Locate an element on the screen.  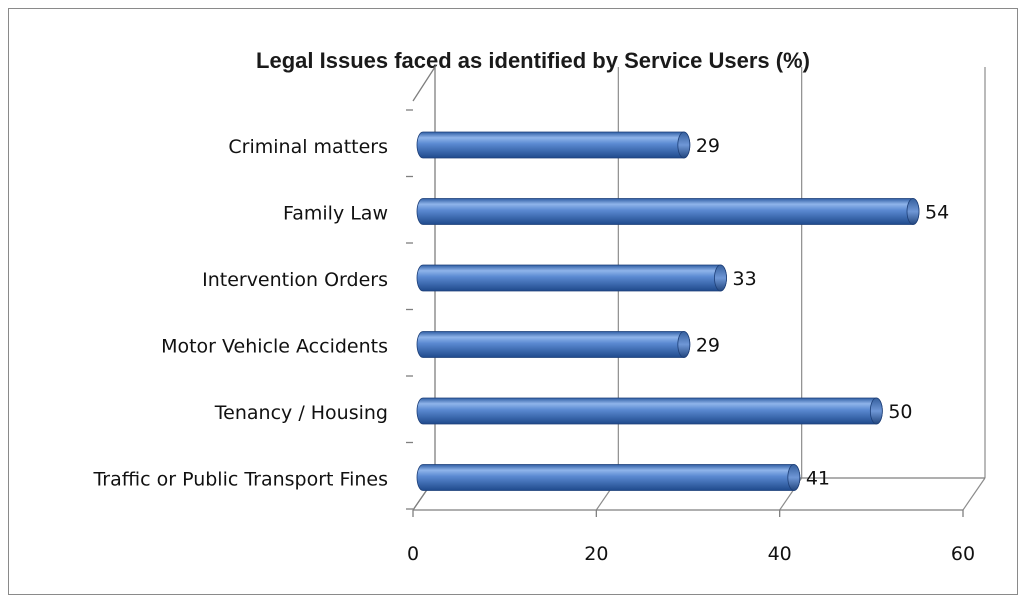
category-label: Tenancy / Housing is located at coordinates (301, 413).